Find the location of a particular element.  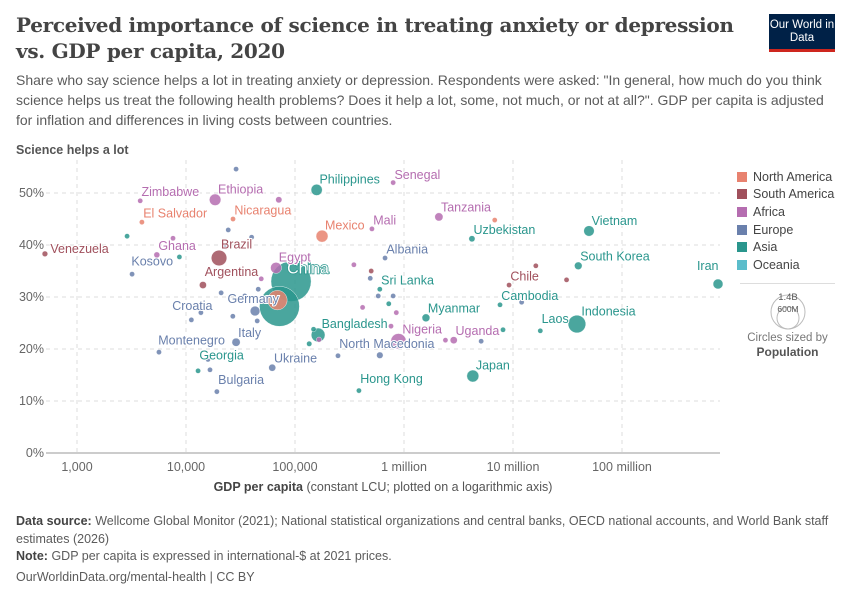

size-caption-text: Circles sized by is located at coordinates (787, 338).